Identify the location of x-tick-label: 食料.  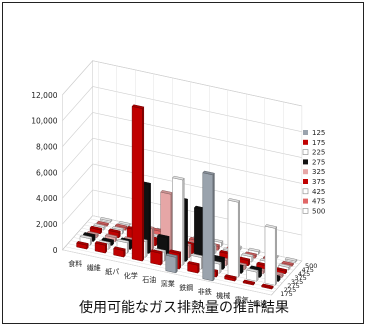
(75, 263).